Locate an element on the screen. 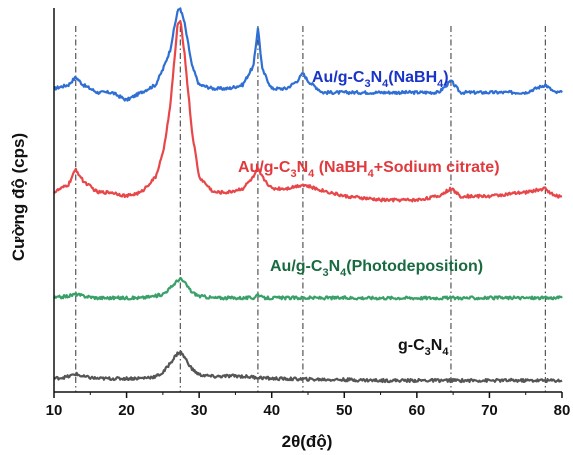 The width and height of the screenshot is (573, 455). series-label-0: Au/g-C3N4(NaBH4) is located at coordinates (380, 79).